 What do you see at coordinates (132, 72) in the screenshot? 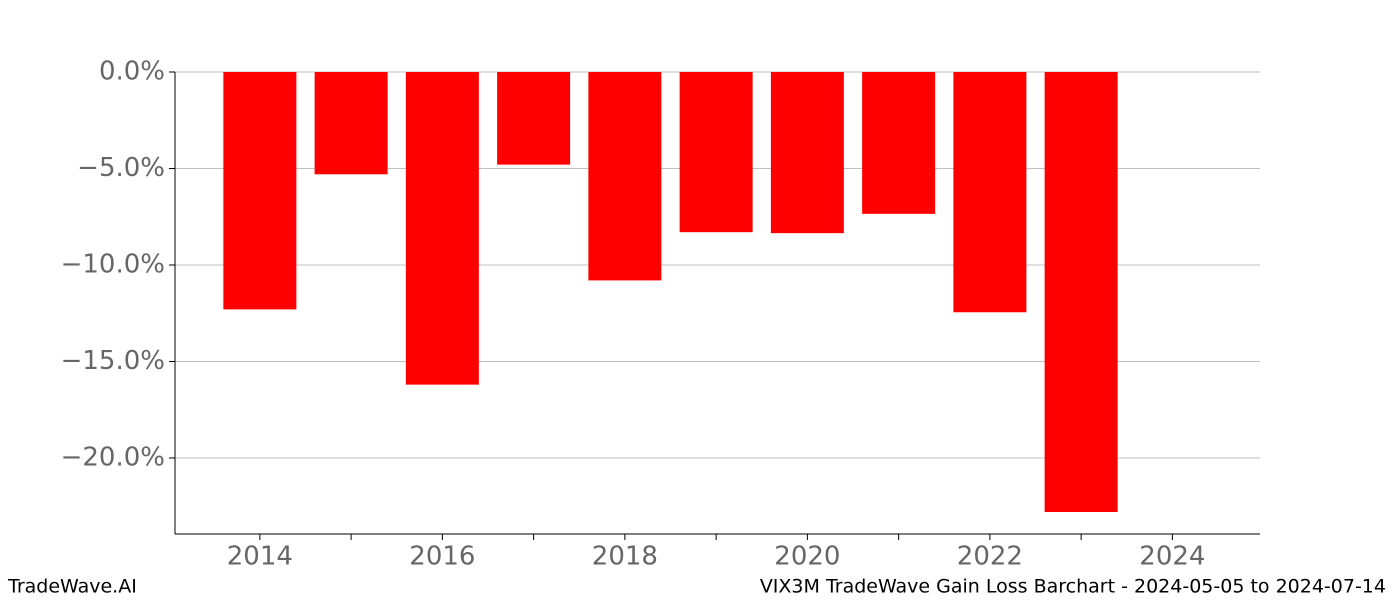
I see `y-tick-label: 0.0%` at bounding box center [132, 72].